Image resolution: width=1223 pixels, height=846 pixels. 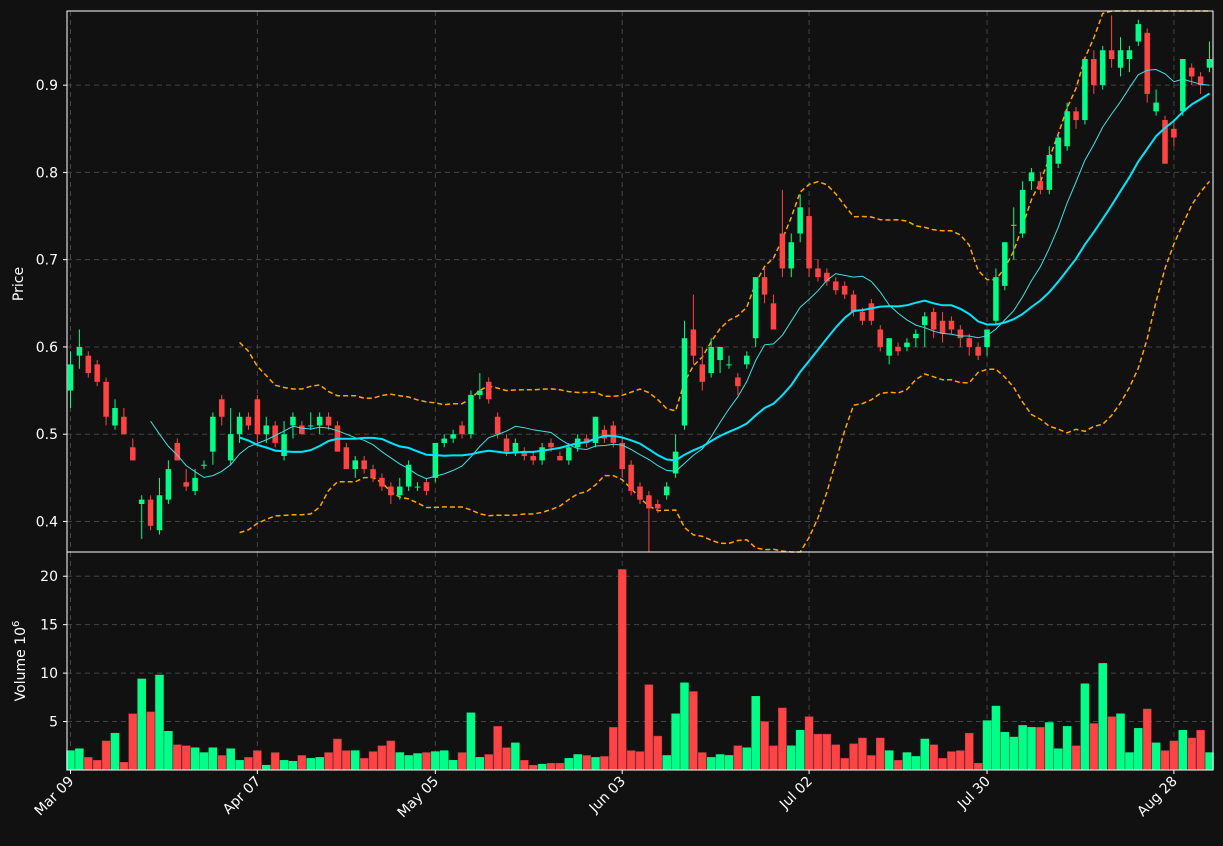 I want to click on price-tick-label: 0.4, so click(x=47, y=522).